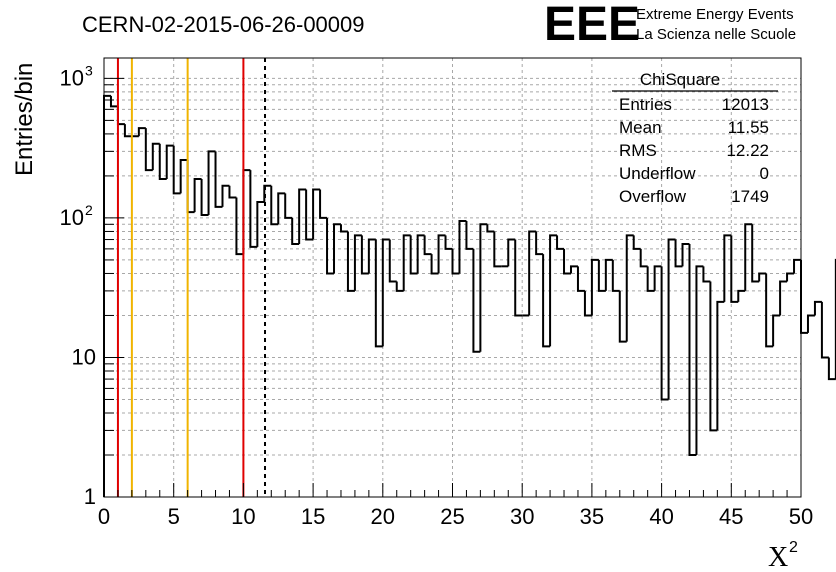  Describe the element at coordinates (764, 173) in the screenshot. I see `stats-value: 0` at that location.